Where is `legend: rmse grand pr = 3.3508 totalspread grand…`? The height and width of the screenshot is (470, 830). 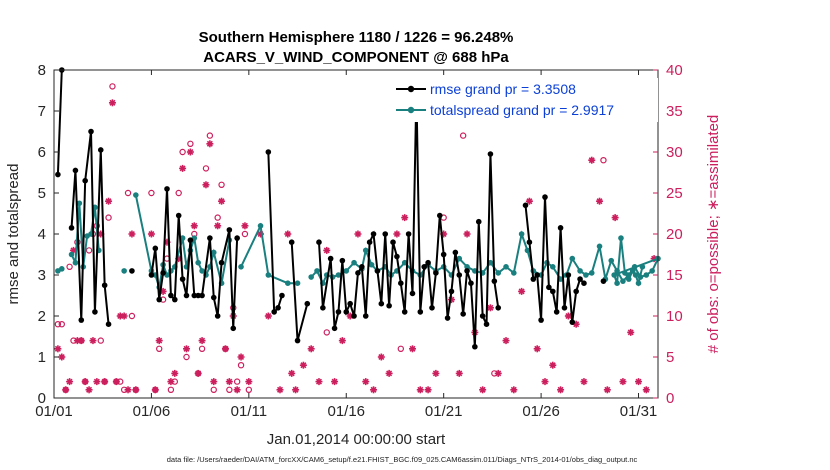
legend: rmse grand pr = 3.3508 totalspread grand… is located at coordinates (525, 100).